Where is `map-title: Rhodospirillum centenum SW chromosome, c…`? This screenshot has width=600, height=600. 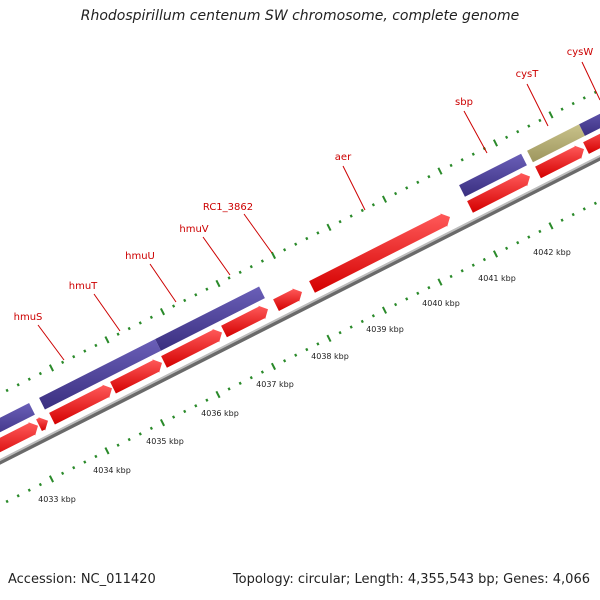
map-title: Rhodospirillum centenum SW chromosome, c… is located at coordinates (300, 16).